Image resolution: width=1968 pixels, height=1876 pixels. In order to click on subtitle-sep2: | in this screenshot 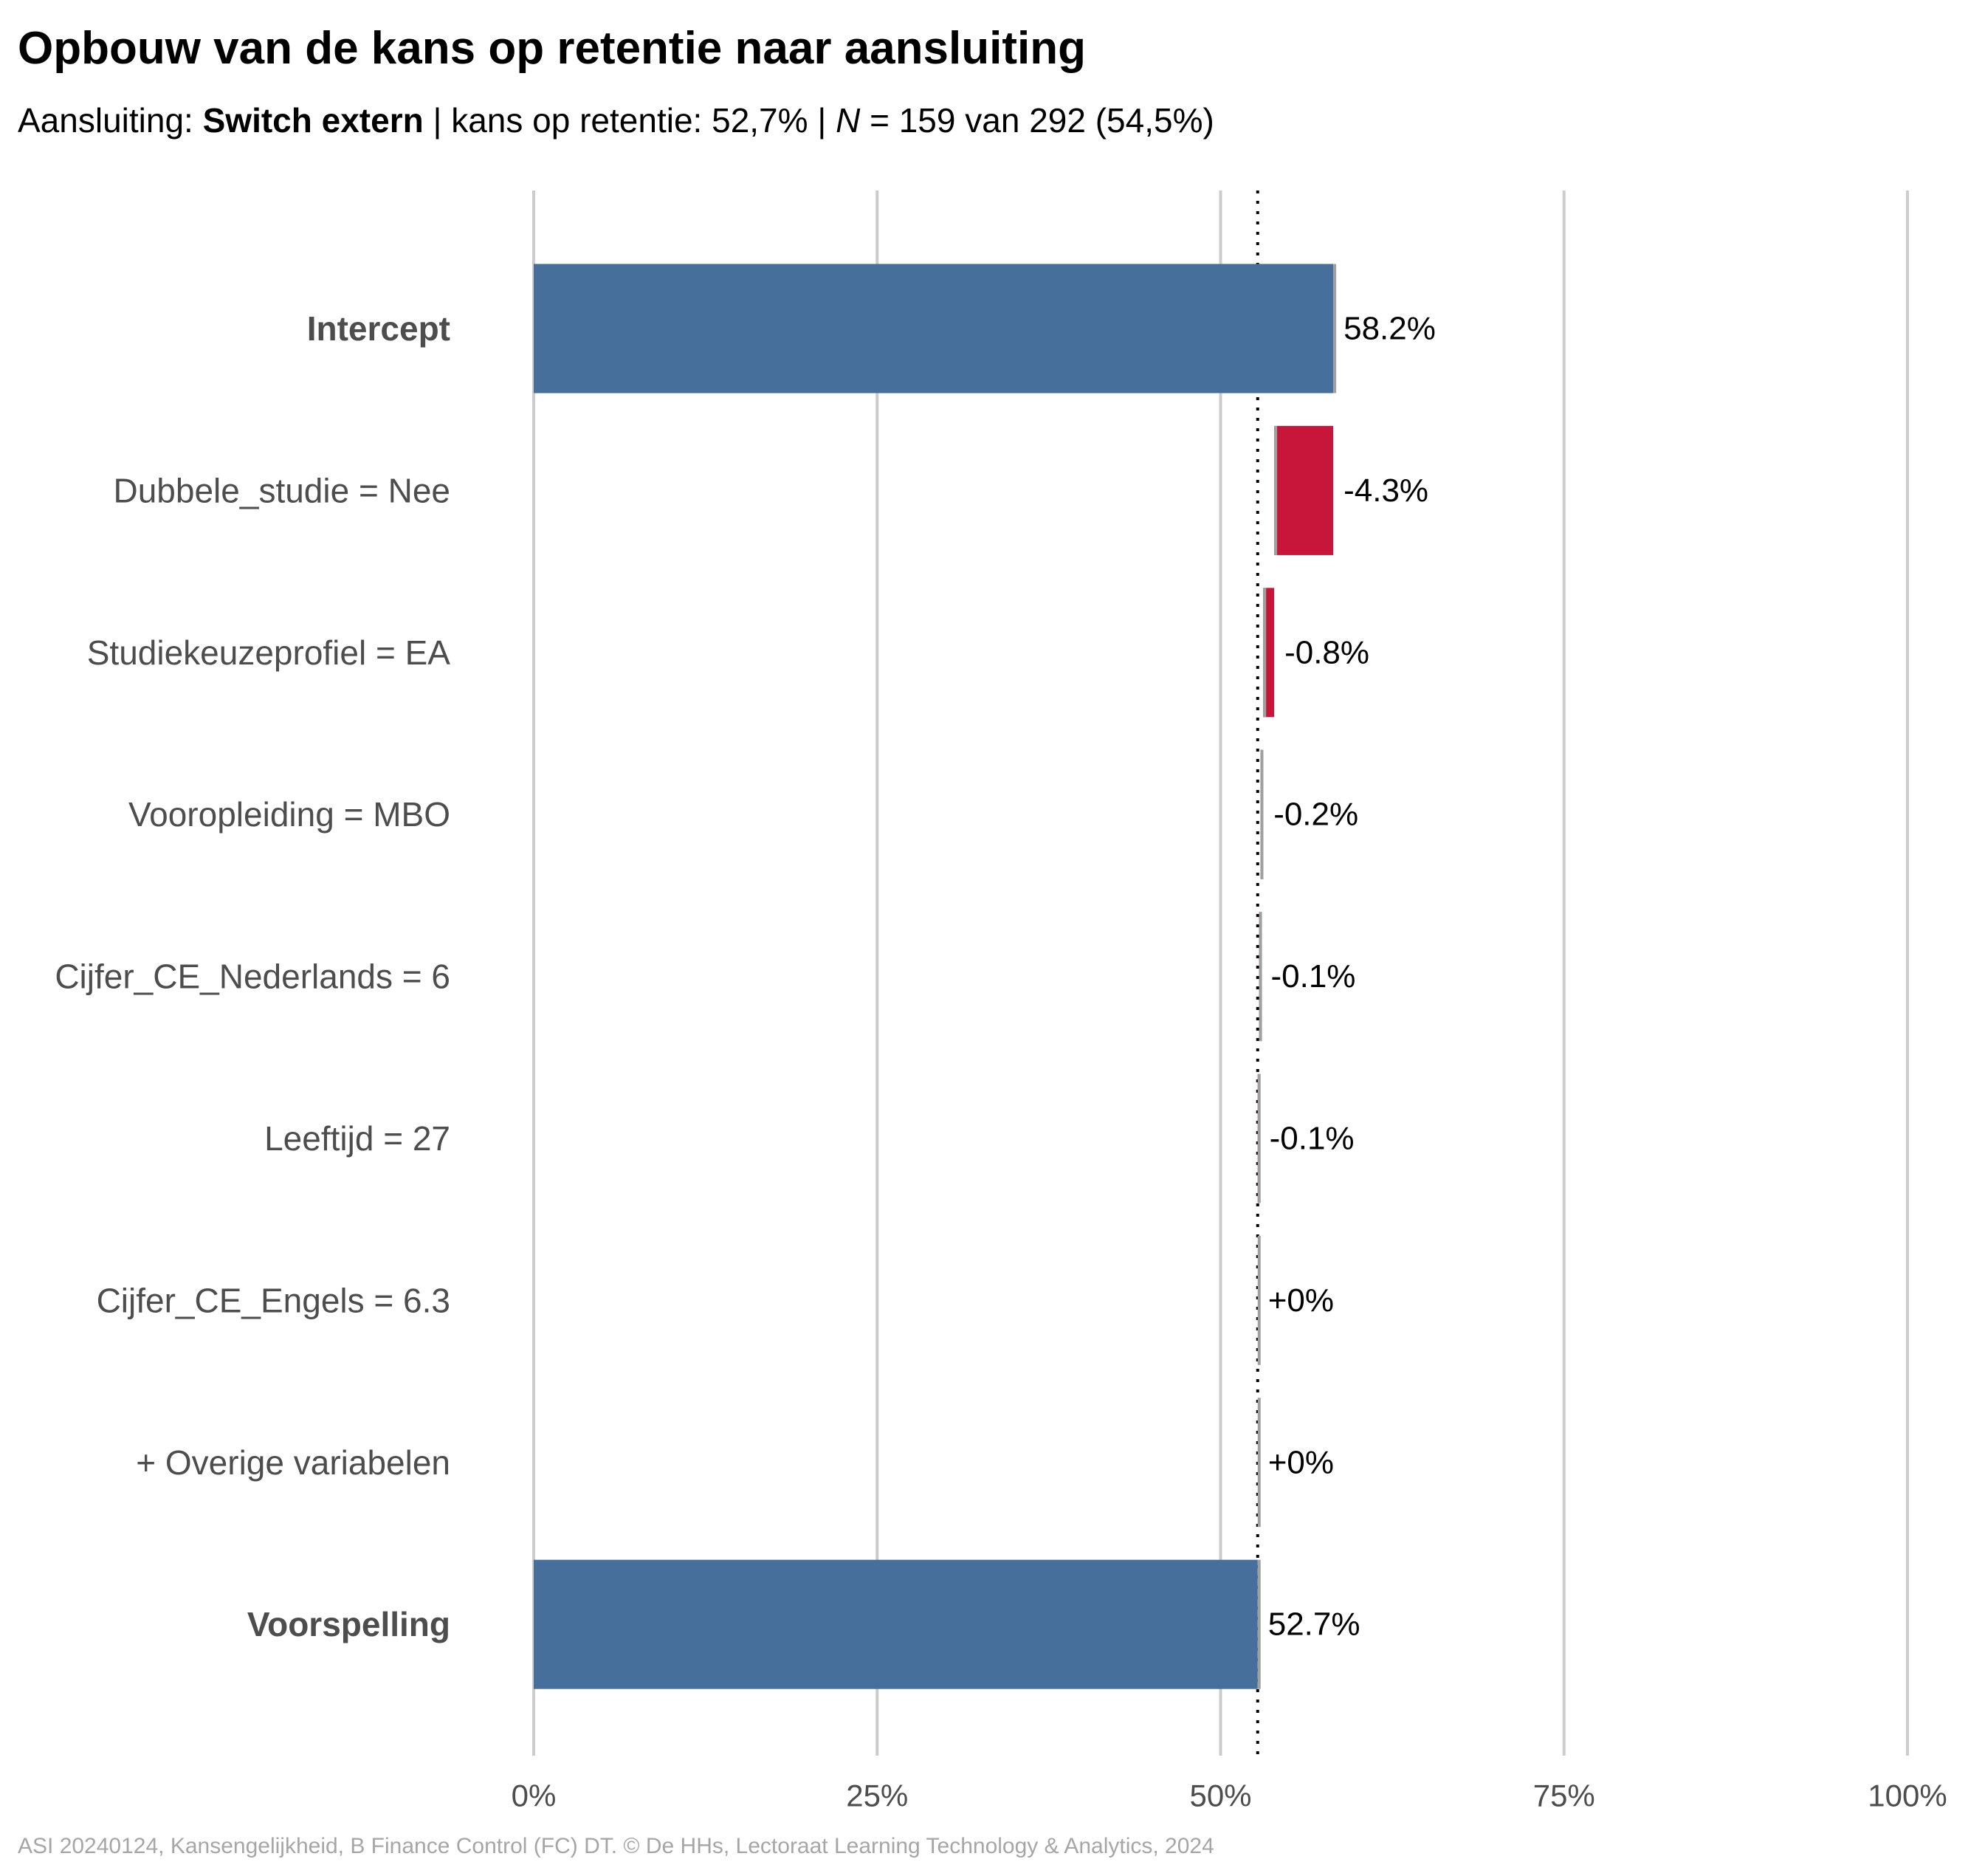, I will do `click(822, 121)`.